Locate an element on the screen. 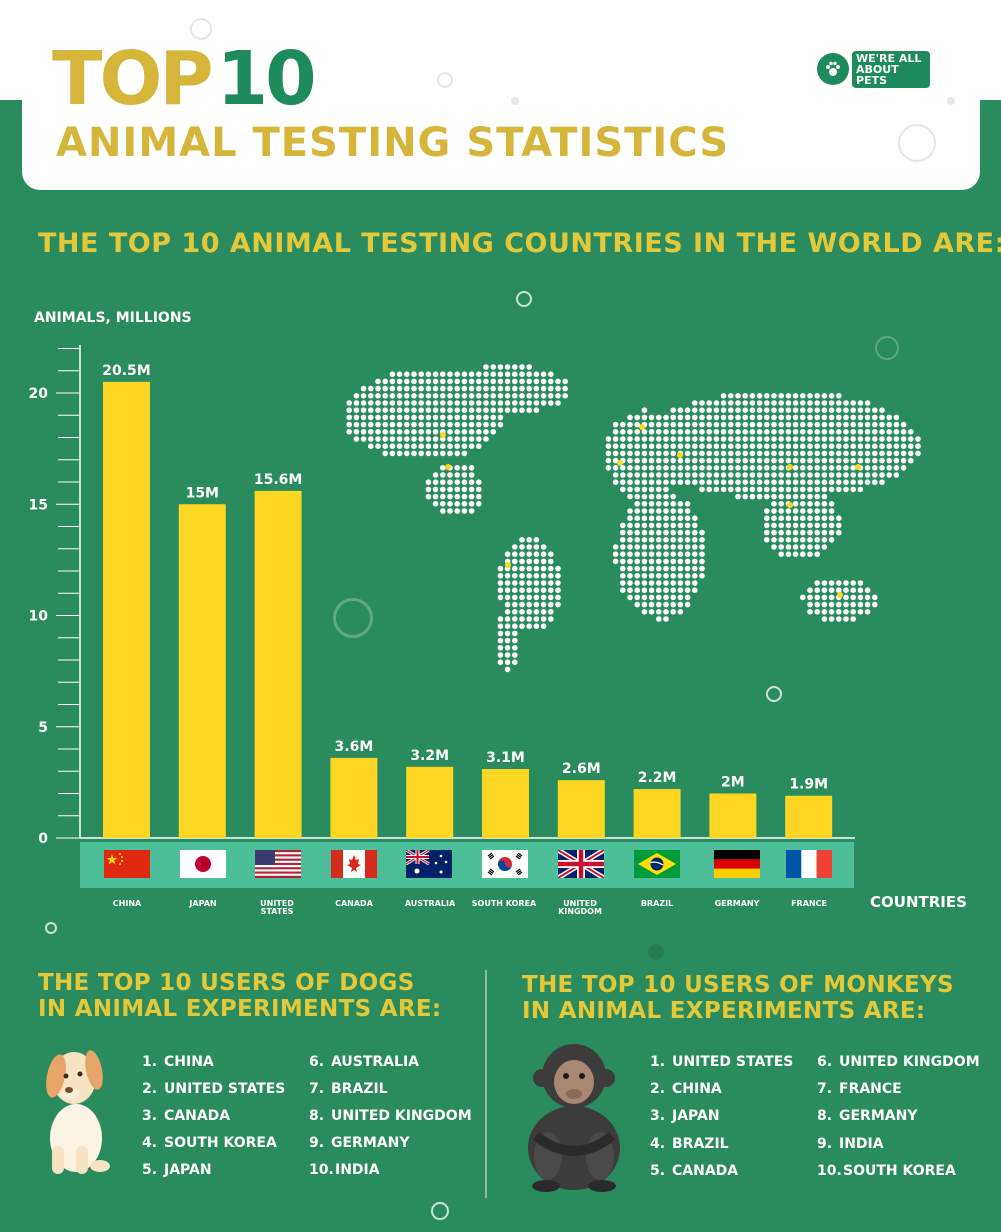 This screenshot has height=1232, width=1001. monkeys-list-item: 10.SOUTH KOREA is located at coordinates (886, 1171).